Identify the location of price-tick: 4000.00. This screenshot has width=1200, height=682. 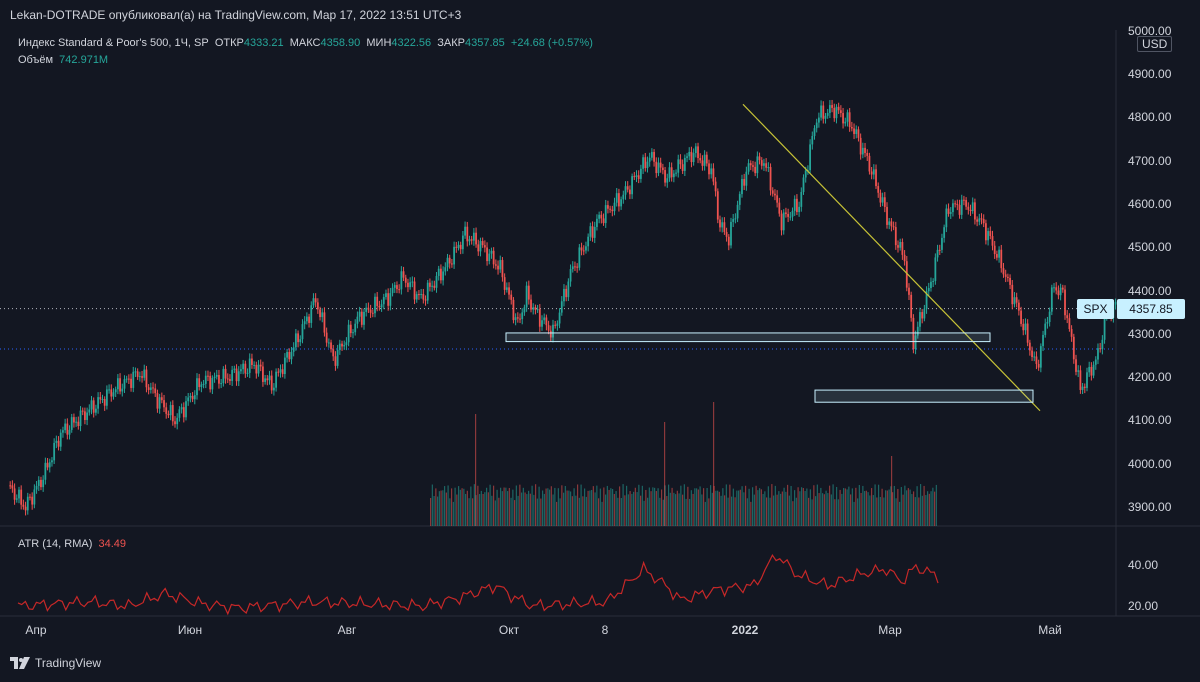
(1150, 463).